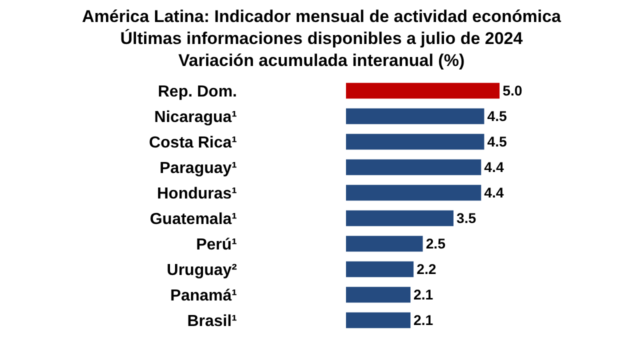 The image size is (643, 337). Describe the element at coordinates (216, 245) in the screenshot. I see `y-tick-label: Perú¹` at that location.